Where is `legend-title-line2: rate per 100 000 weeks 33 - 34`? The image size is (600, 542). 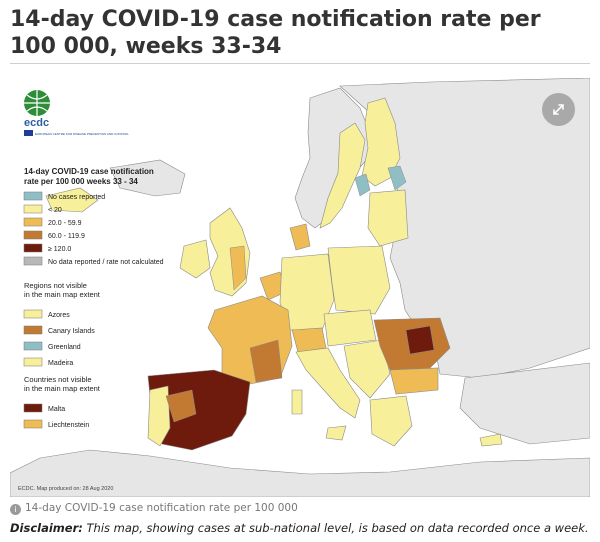 legend-title-line2: rate per 100 000 weeks 33 - 34 is located at coordinates (81, 181).